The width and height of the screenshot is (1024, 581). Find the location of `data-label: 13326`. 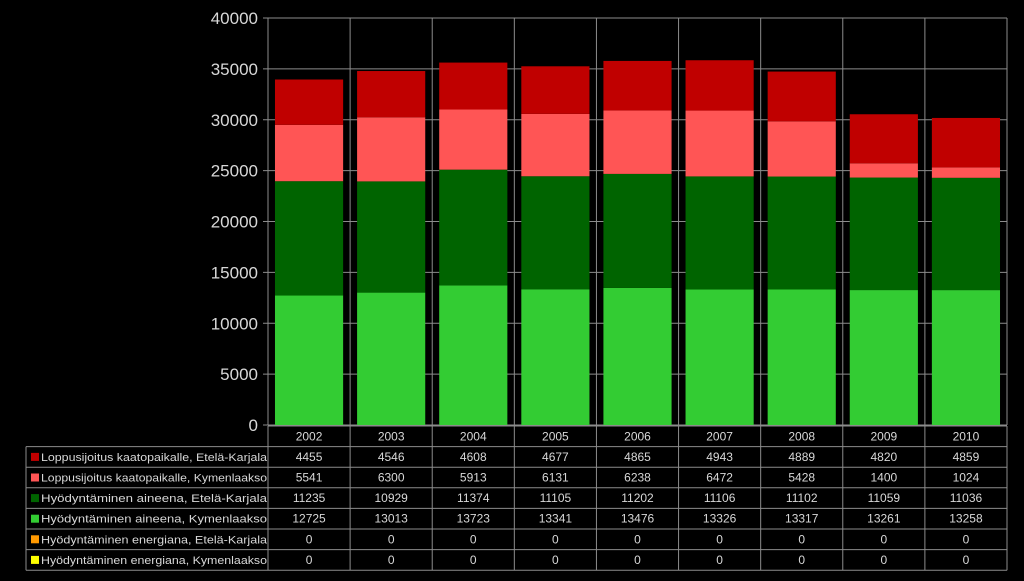

data-label: 13326 is located at coordinates (720, 519).